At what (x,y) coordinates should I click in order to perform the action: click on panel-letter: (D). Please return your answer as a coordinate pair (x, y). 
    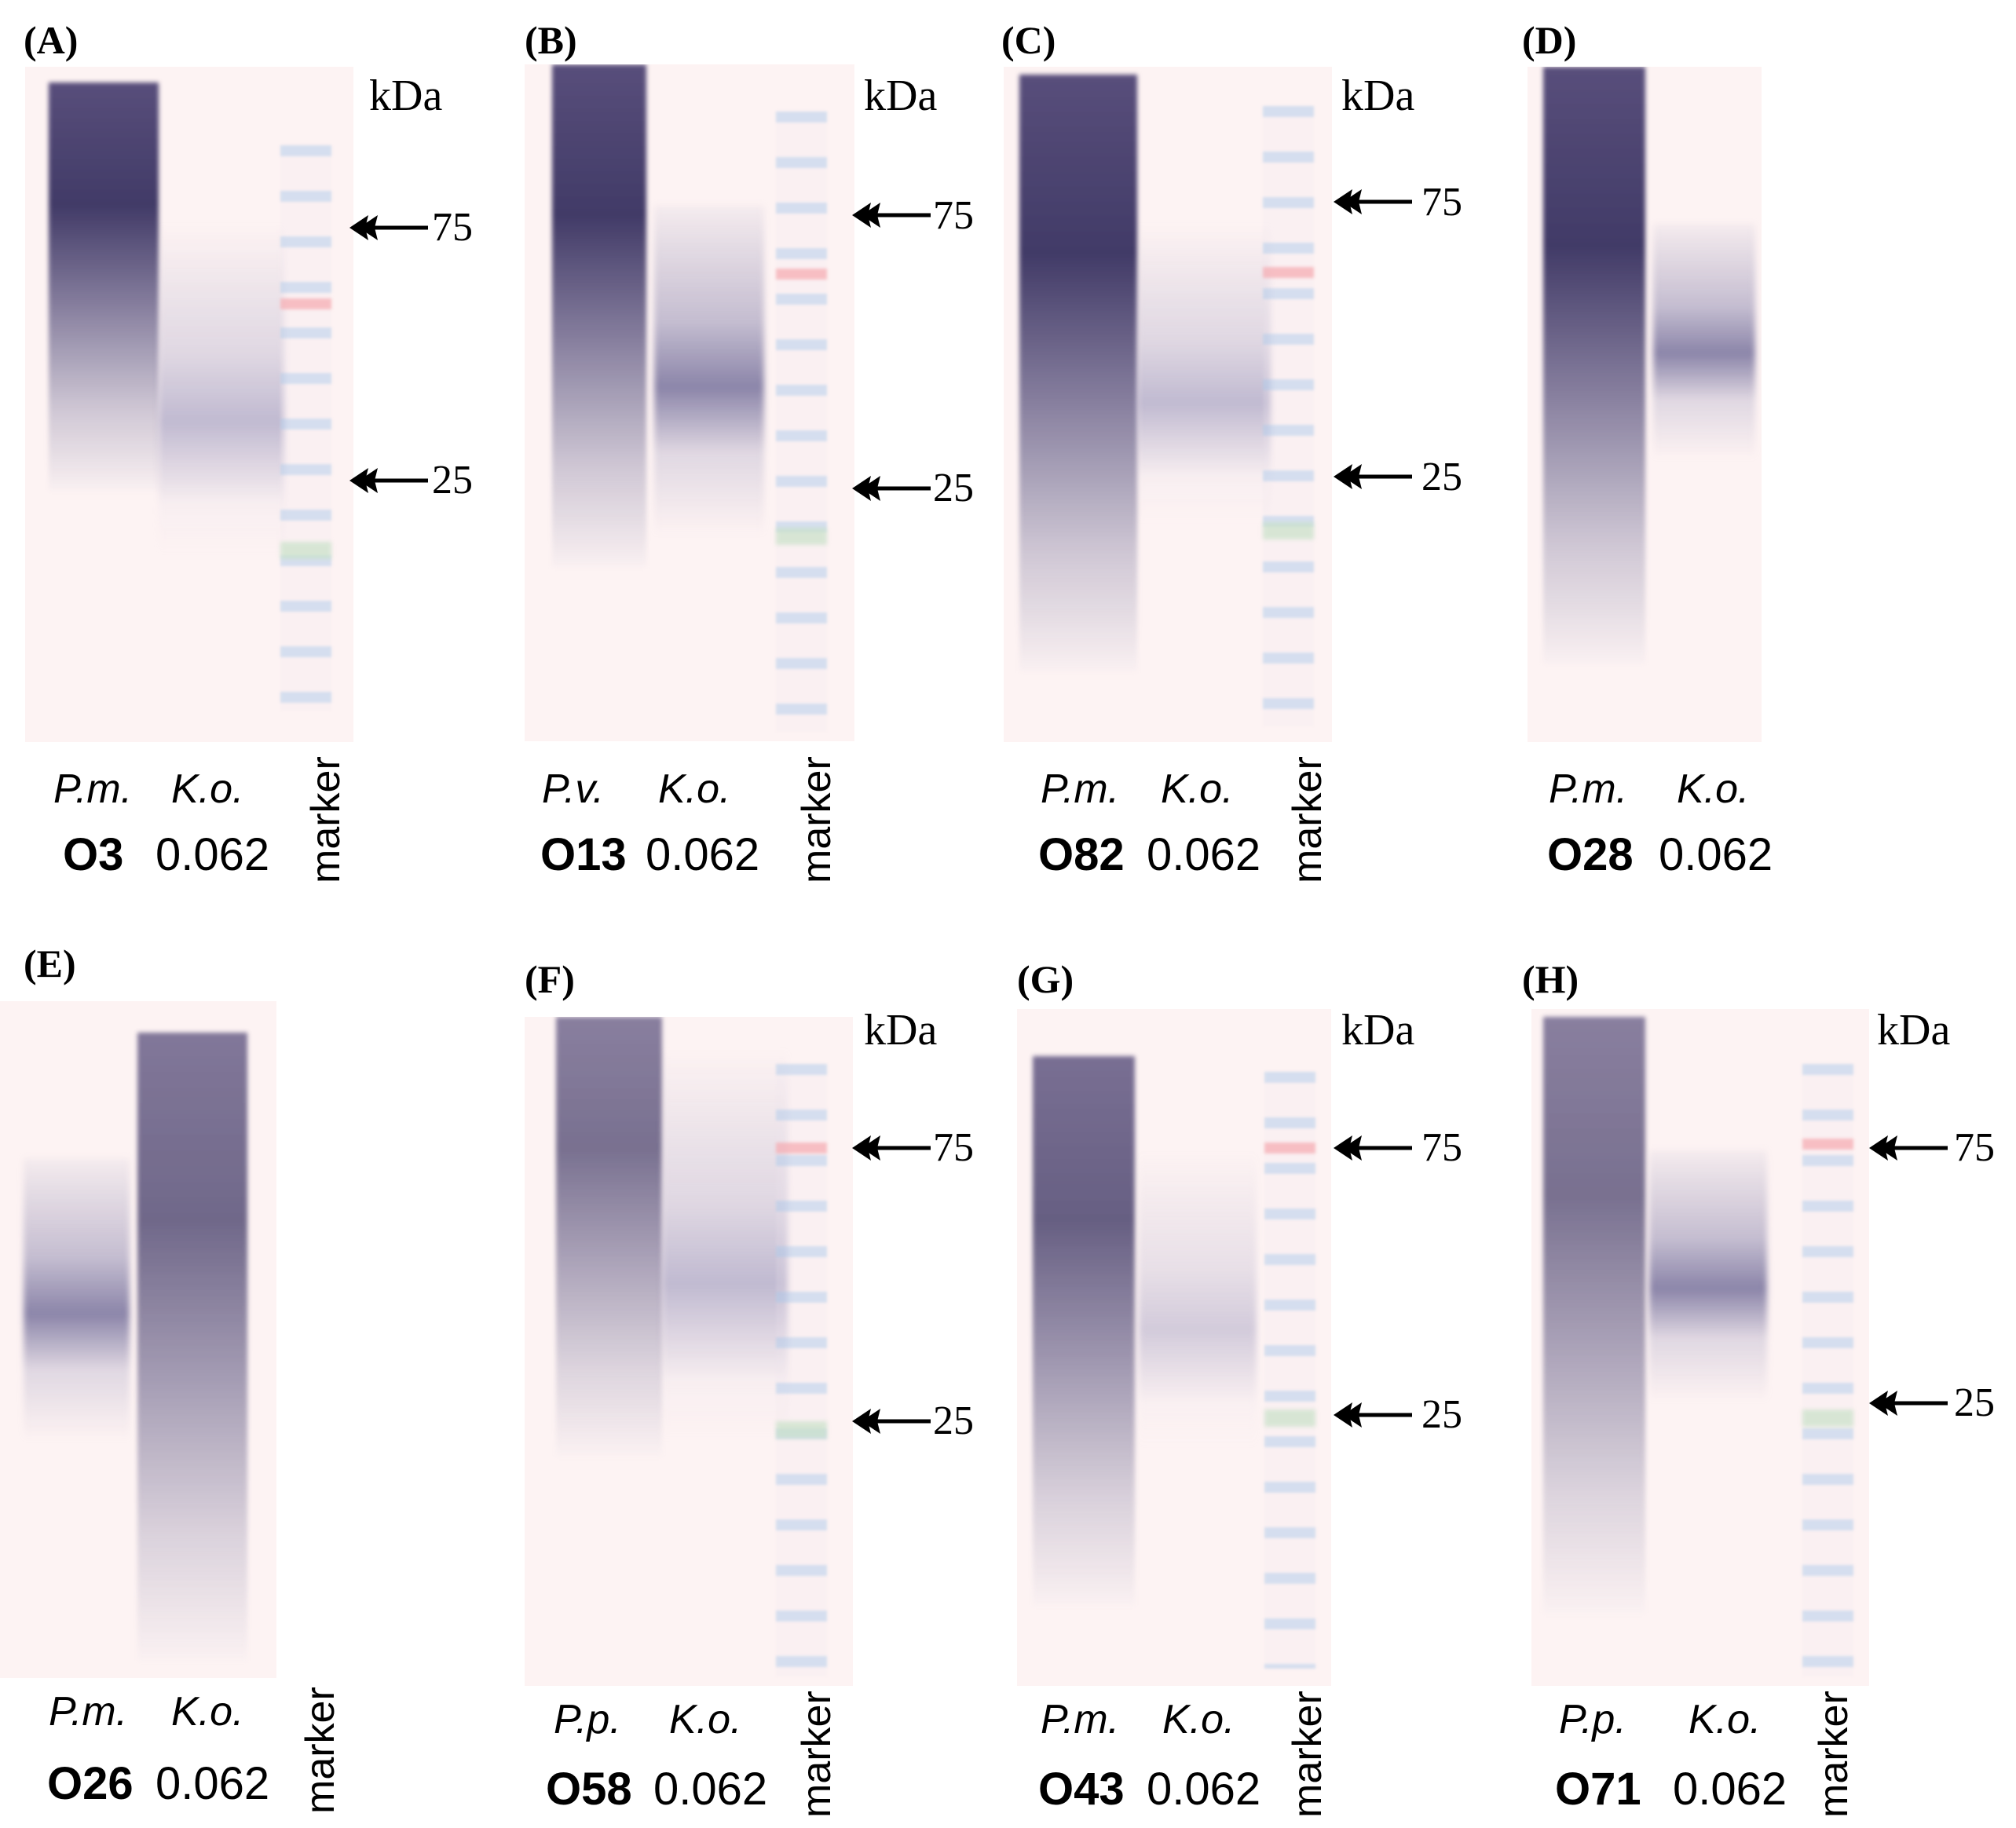
    Looking at the image, I should click on (1549, 40).